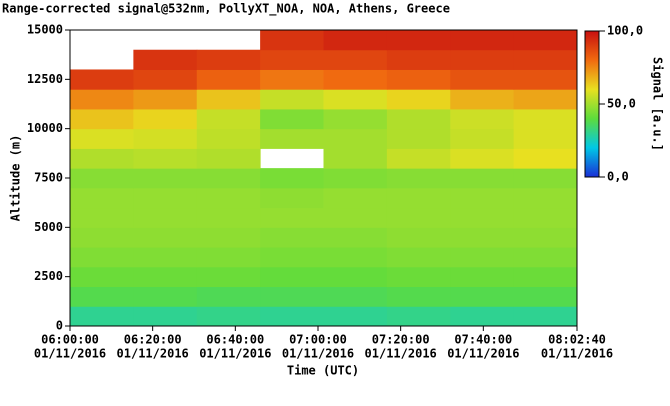 Image resolution: width=670 pixels, height=406 pixels. Describe the element at coordinates (45, 30) in the screenshot. I see `y-tick-label: 15000` at that location.